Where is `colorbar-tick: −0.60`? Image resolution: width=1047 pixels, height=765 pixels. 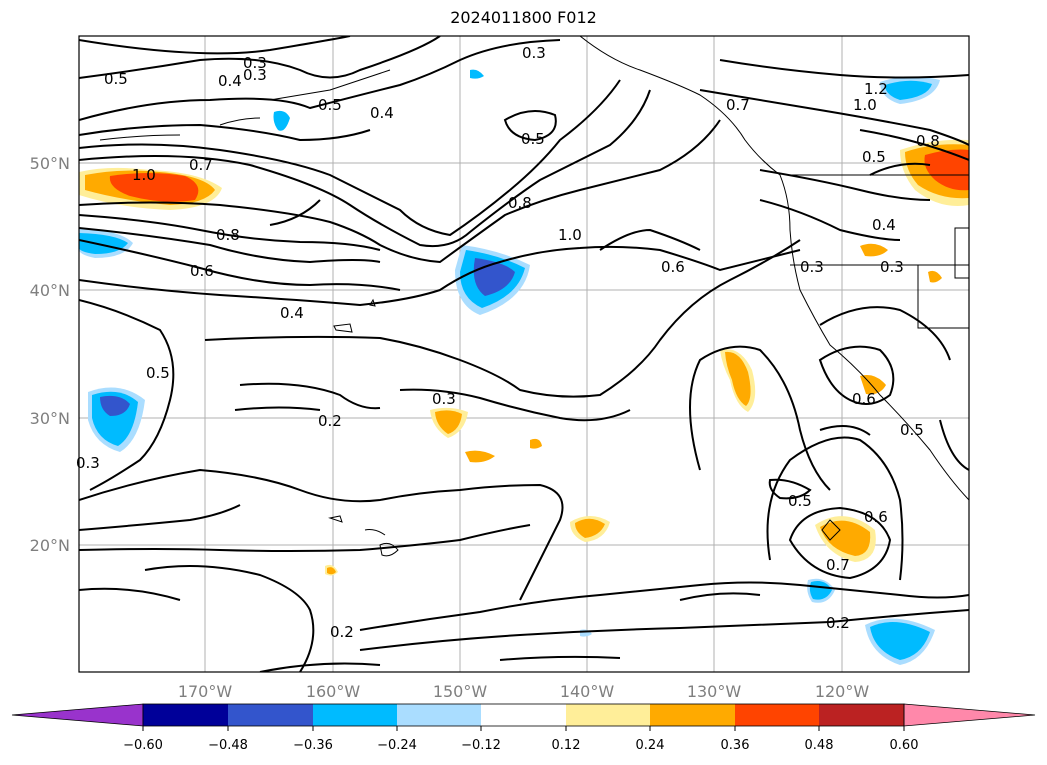 colorbar-tick: −0.60 is located at coordinates (143, 745).